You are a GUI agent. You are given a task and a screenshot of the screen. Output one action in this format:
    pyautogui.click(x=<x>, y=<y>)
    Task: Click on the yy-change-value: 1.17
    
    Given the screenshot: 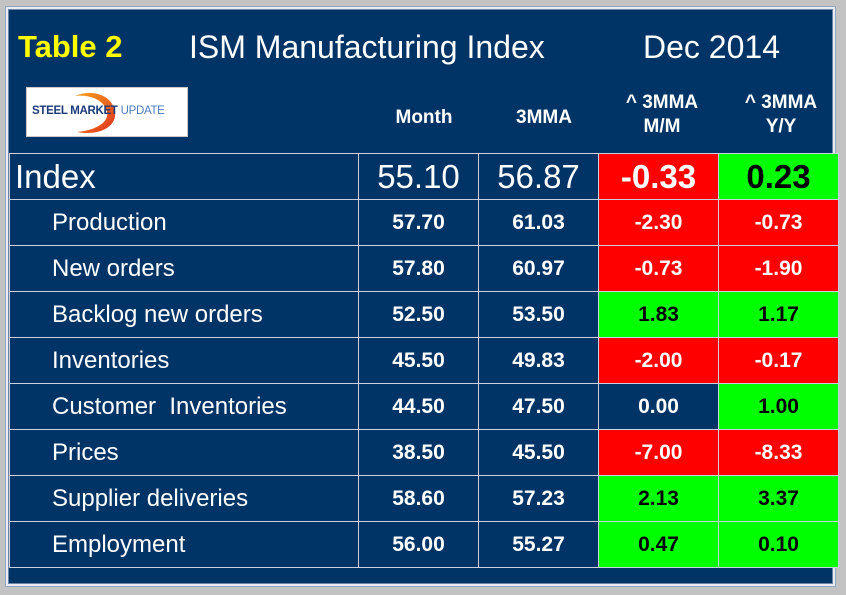 What is the action you would take?
    pyautogui.click(x=778, y=314)
    